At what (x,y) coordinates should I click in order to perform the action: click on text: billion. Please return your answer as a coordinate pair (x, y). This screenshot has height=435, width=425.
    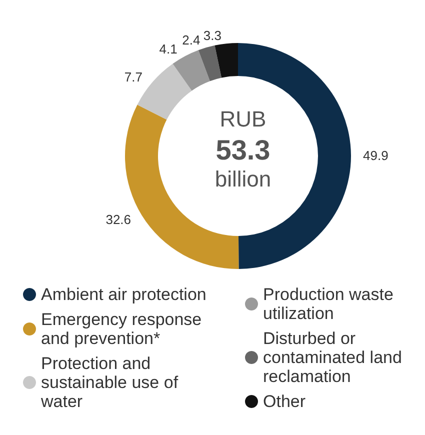
    Looking at the image, I should click on (243, 179).